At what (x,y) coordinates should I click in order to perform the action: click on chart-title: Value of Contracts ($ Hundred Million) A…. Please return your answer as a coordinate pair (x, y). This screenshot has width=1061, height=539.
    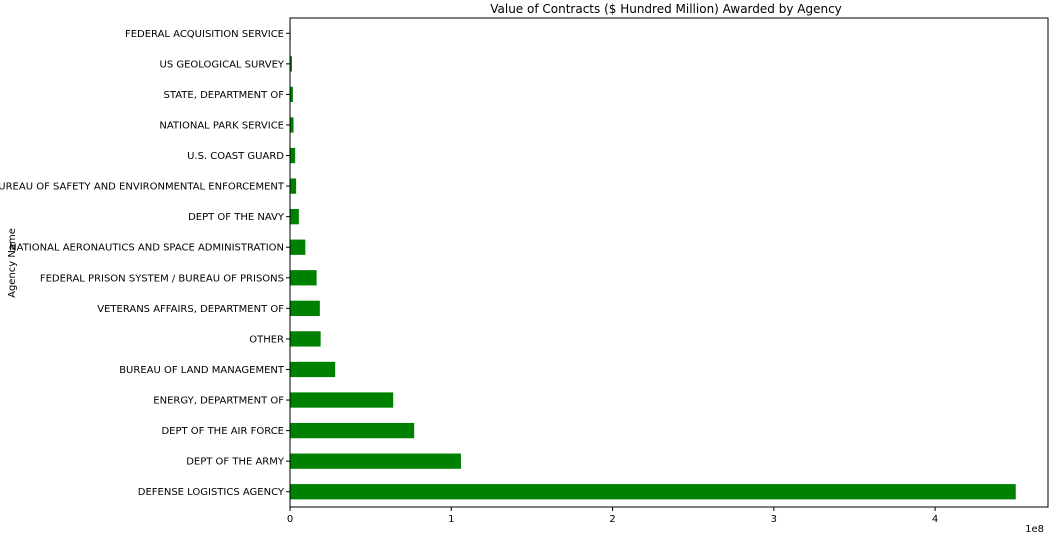
    Looking at the image, I should click on (666, 9).